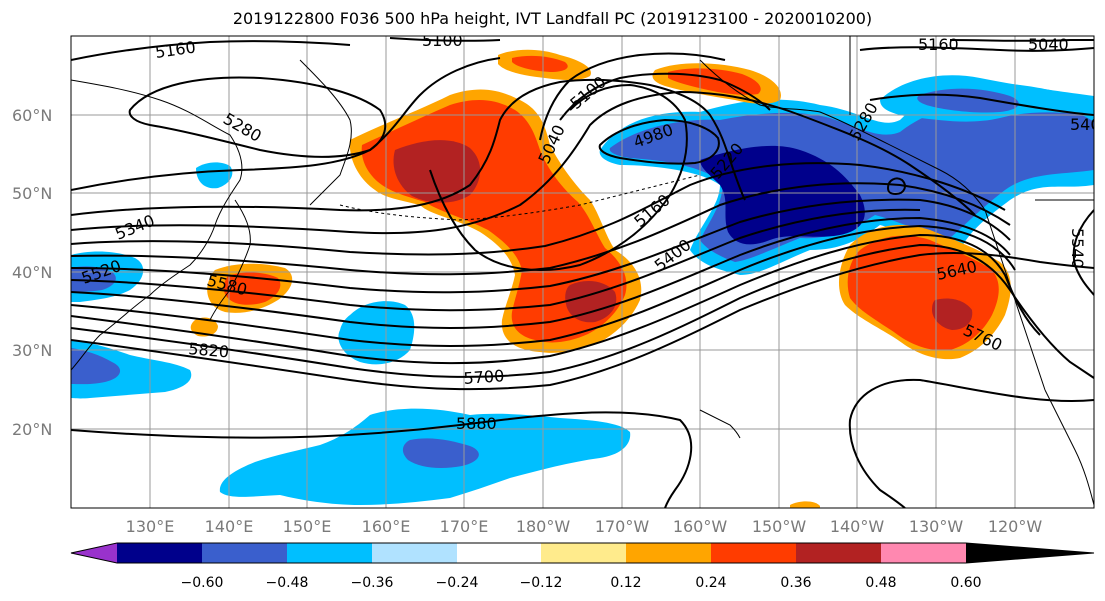  Describe the element at coordinates (710, 583) in the screenshot. I see `colorbar-label: 0.24` at that location.